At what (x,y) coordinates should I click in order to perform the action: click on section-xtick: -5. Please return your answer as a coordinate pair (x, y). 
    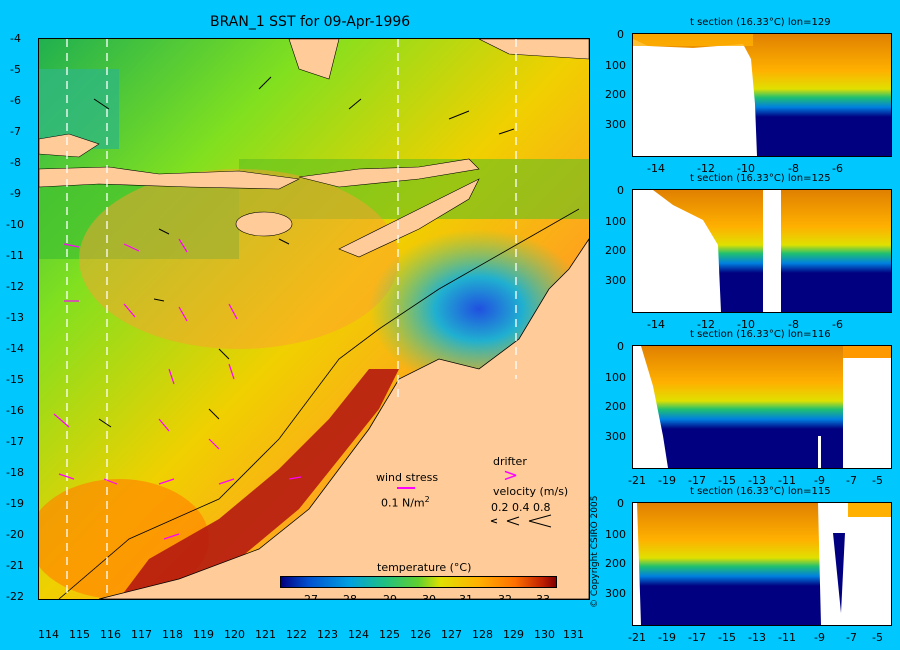
    Looking at the image, I should click on (877, 637).